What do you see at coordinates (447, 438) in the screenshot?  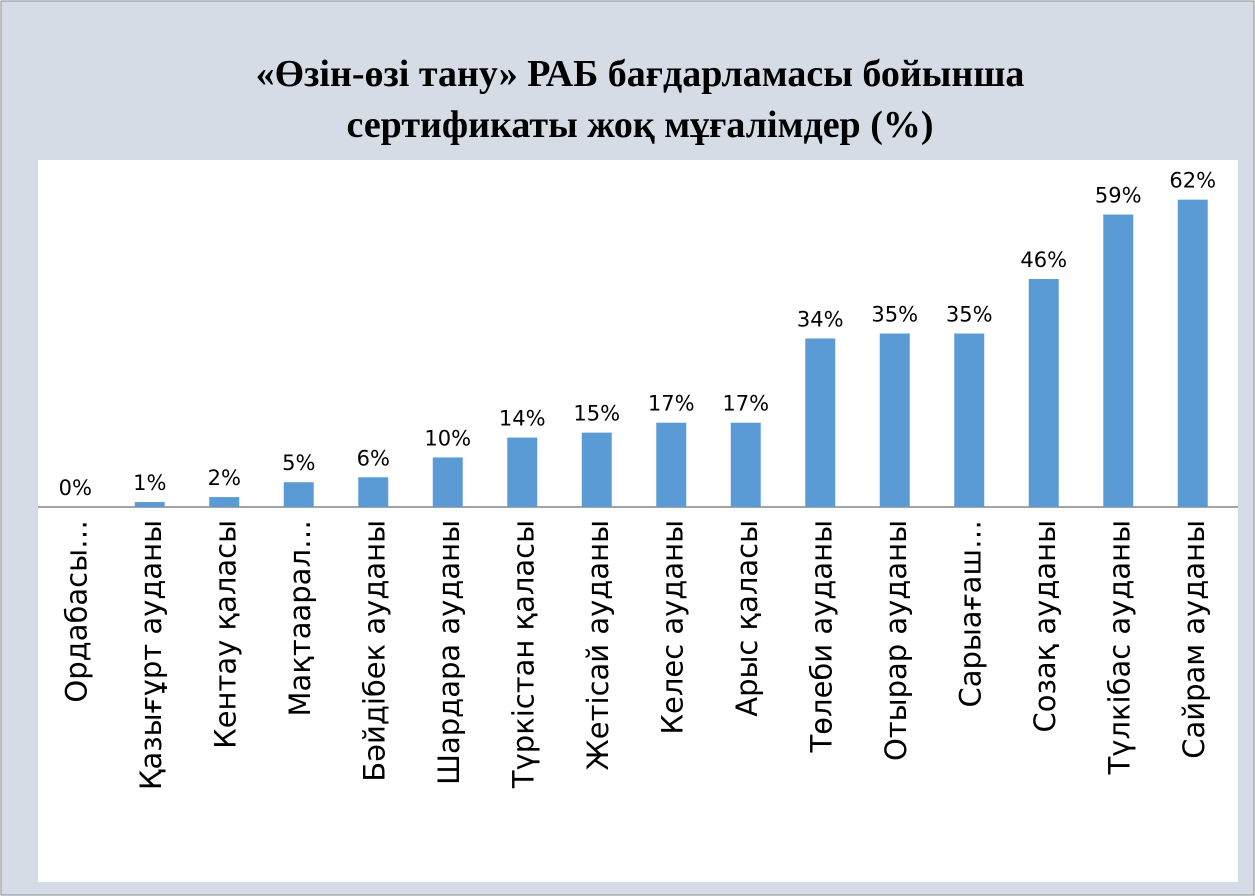 I see `data-label: 10%` at bounding box center [447, 438].